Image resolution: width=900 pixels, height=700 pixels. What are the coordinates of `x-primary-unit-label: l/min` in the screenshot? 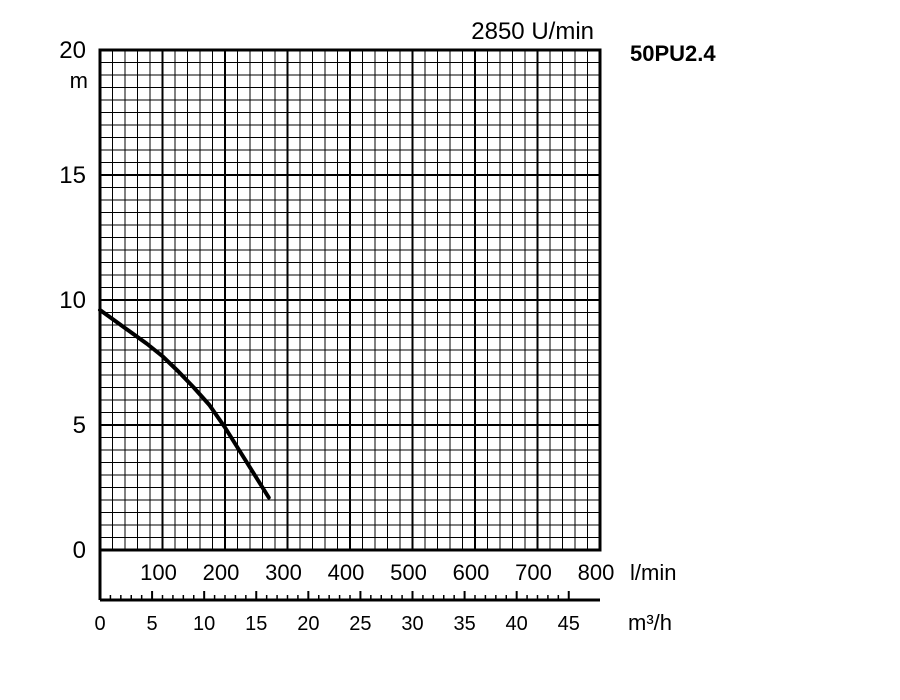 It's located at (653, 572).